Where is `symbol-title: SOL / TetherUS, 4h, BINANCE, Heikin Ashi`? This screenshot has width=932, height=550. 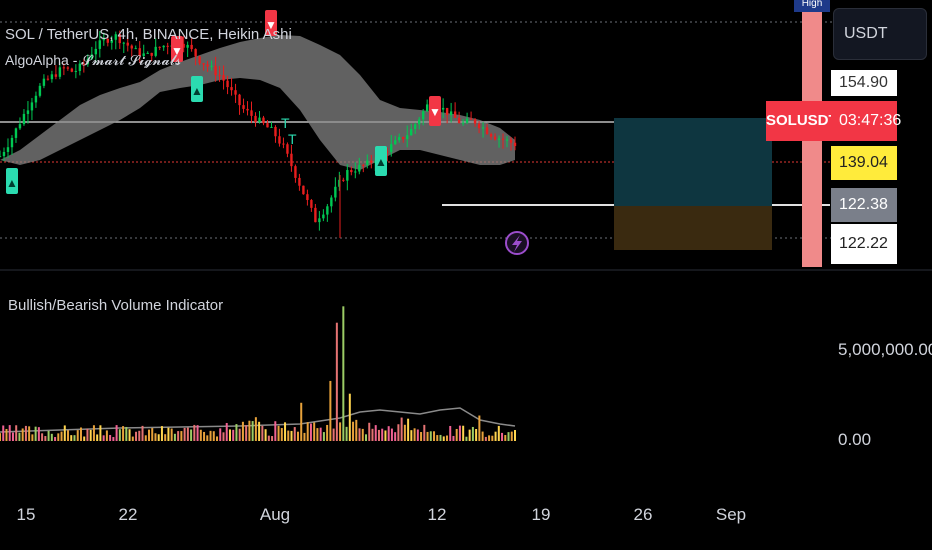 symbol-title: SOL / TetherUS, 4h, BINANCE, Heikin Ashi is located at coordinates (148, 34).